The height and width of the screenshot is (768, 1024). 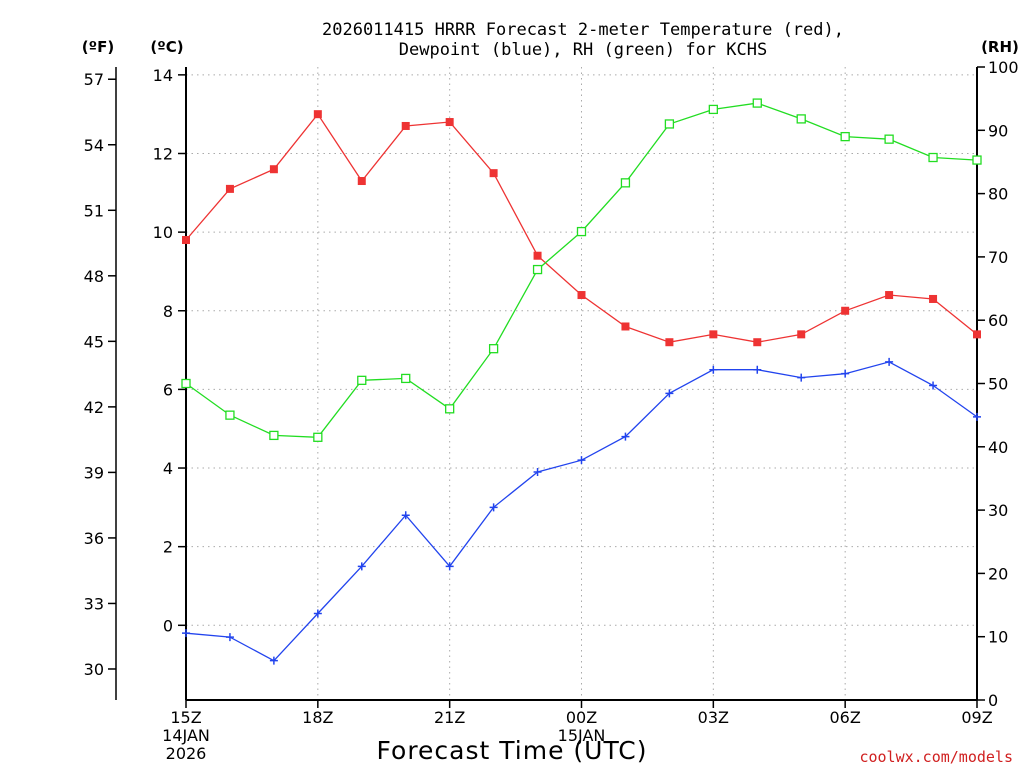 What do you see at coordinates (998, 130) in the screenshot?
I see `rh-tick-label: 90` at bounding box center [998, 130].